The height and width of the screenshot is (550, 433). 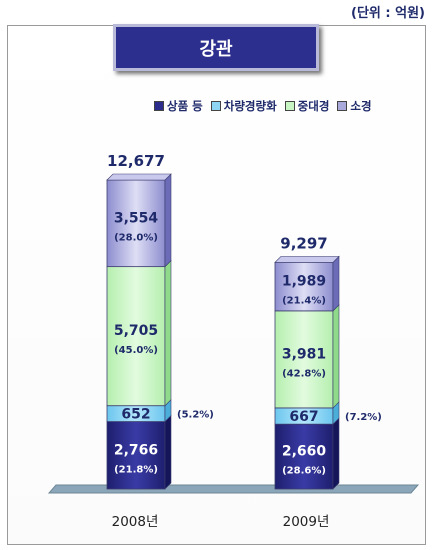 What do you see at coordinates (136, 218) in the screenshot?
I see `value-label-small-diameter-0: 3,554` at bounding box center [136, 218].